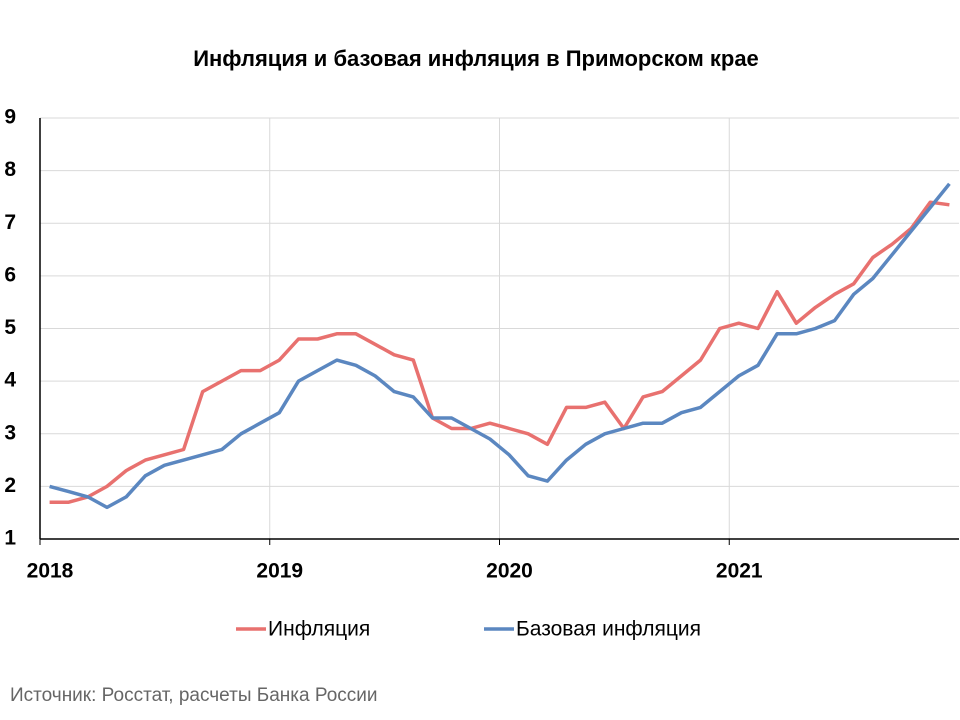 Image resolution: width=960 pixels, height=720 pixels. What do you see at coordinates (279, 571) in the screenshot?
I see `x-tick-label: 2019` at bounding box center [279, 571].